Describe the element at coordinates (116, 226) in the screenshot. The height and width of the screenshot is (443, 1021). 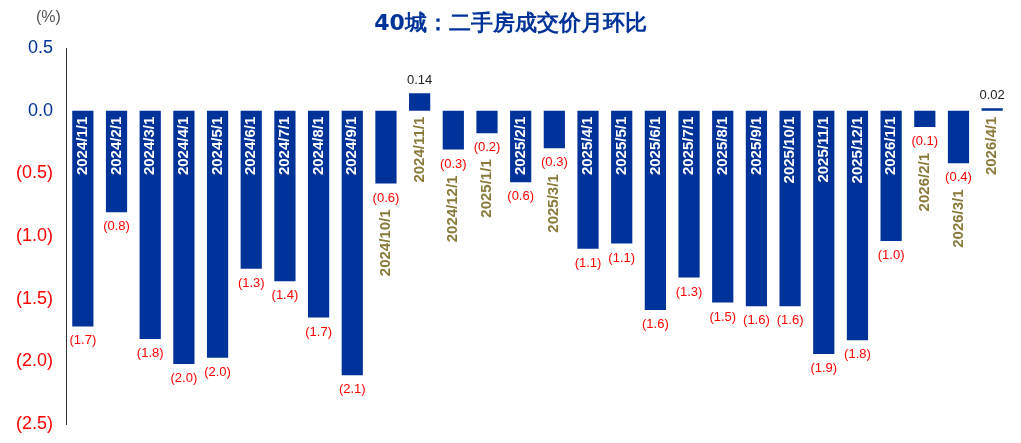
I see `data-label: (0.8)` at that location.